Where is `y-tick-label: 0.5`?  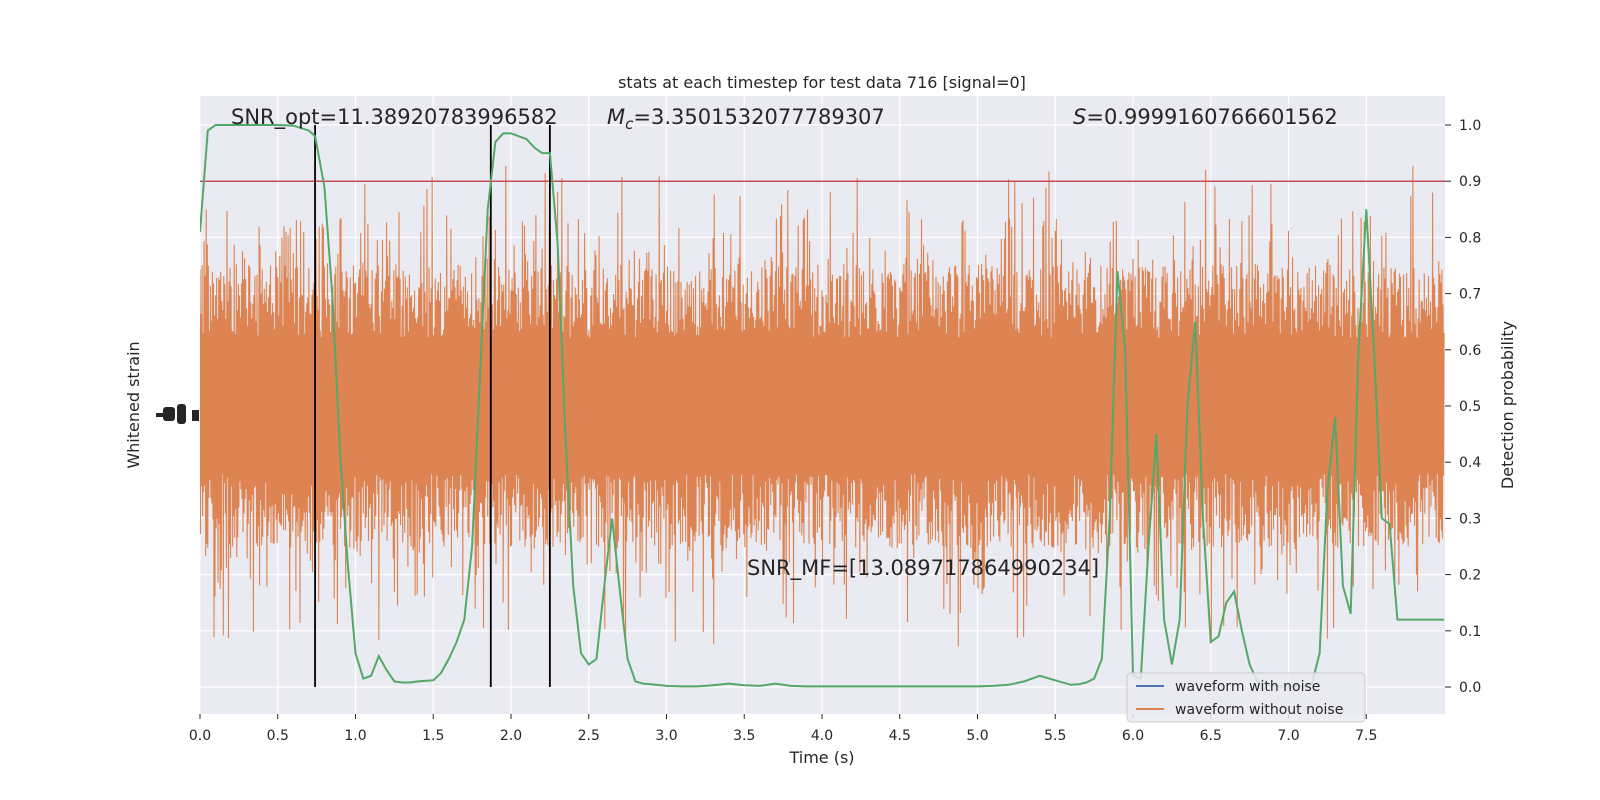
y-tick-label: 0.5 is located at coordinates (1470, 407).